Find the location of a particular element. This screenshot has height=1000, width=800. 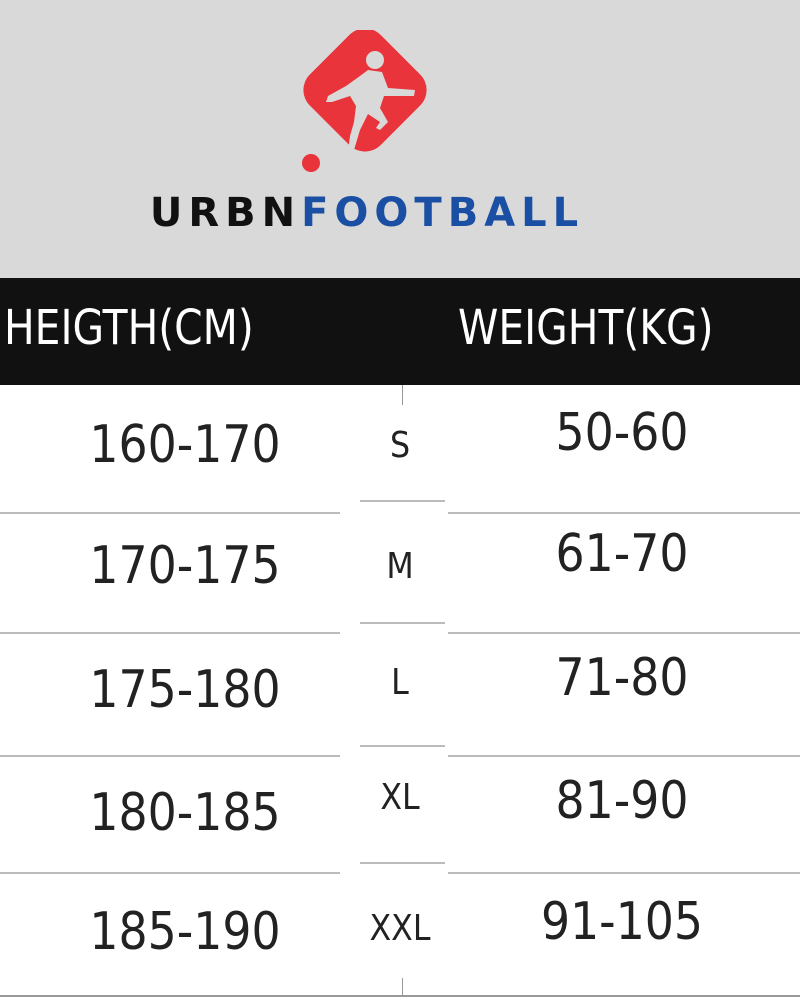

weight-cell: 91-105 is located at coordinates (622, 922).